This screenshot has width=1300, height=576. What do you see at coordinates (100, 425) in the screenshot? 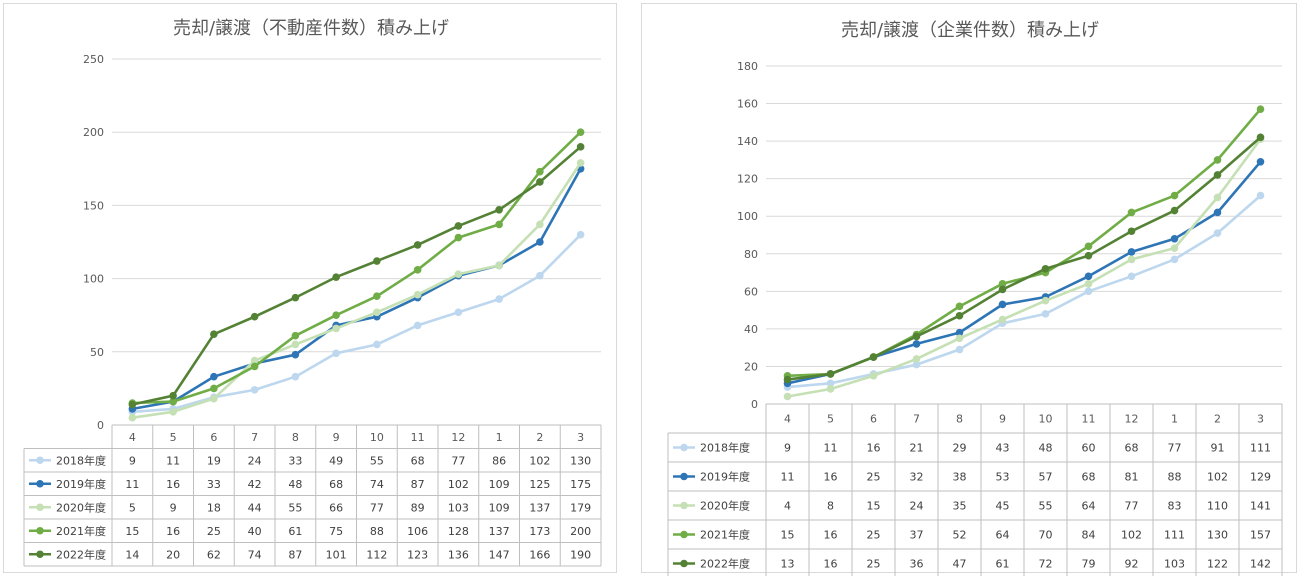
I see `y-tick-label: 0` at bounding box center [100, 425].